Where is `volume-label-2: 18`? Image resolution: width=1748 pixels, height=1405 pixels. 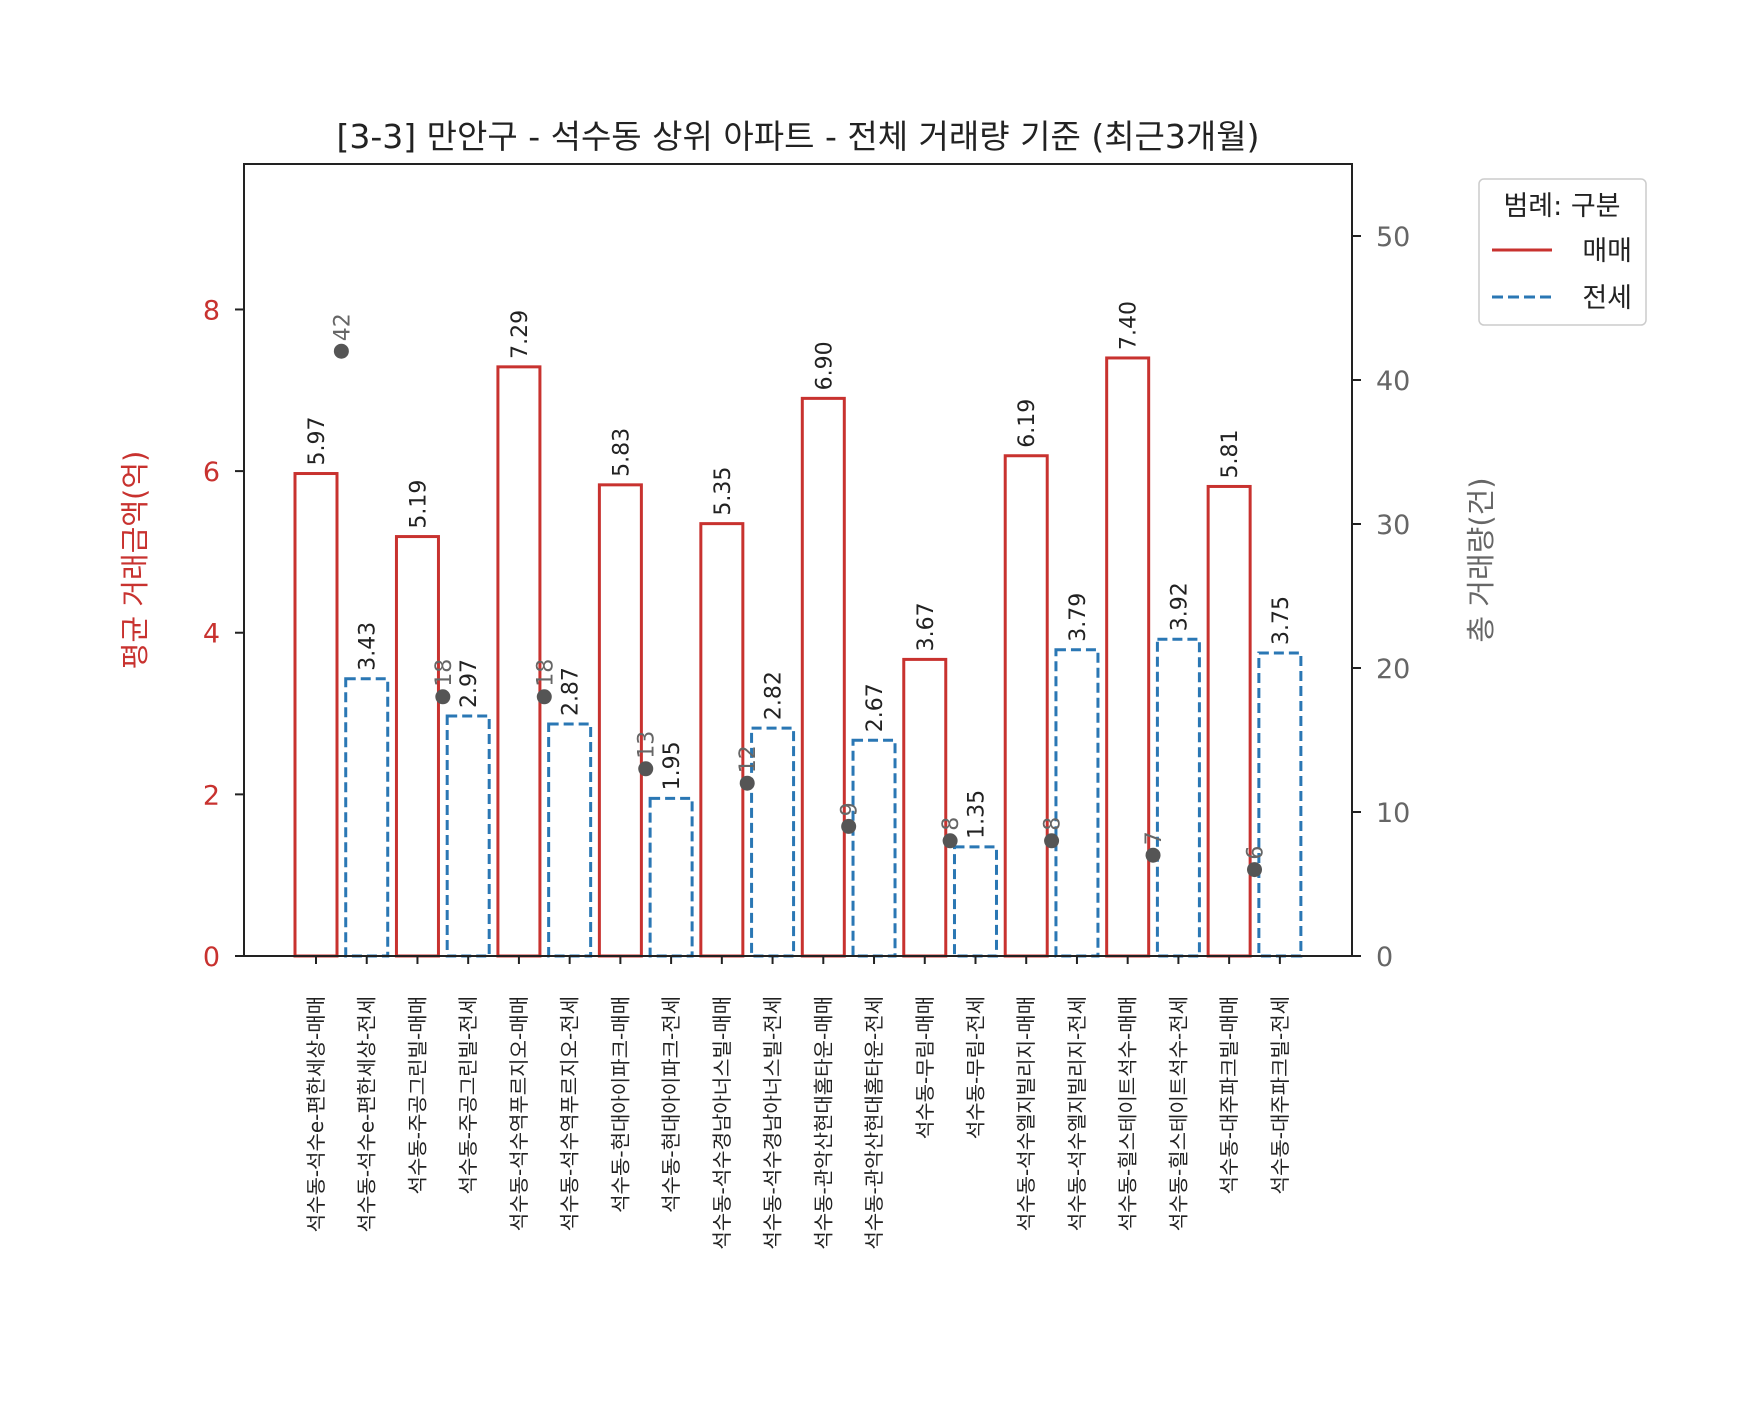 volume-label-2: 18 is located at coordinates (444, 673).